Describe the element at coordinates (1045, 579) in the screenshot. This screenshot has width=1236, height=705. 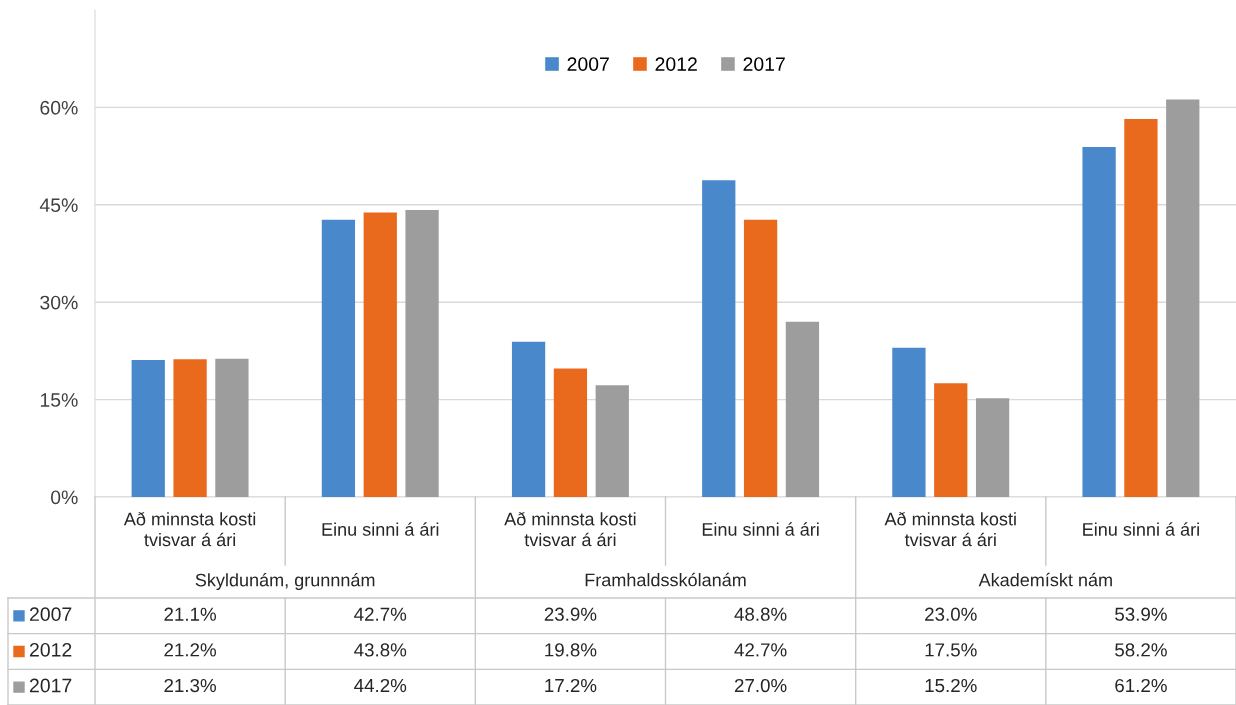
I see `text: Akademískt nám` at that location.